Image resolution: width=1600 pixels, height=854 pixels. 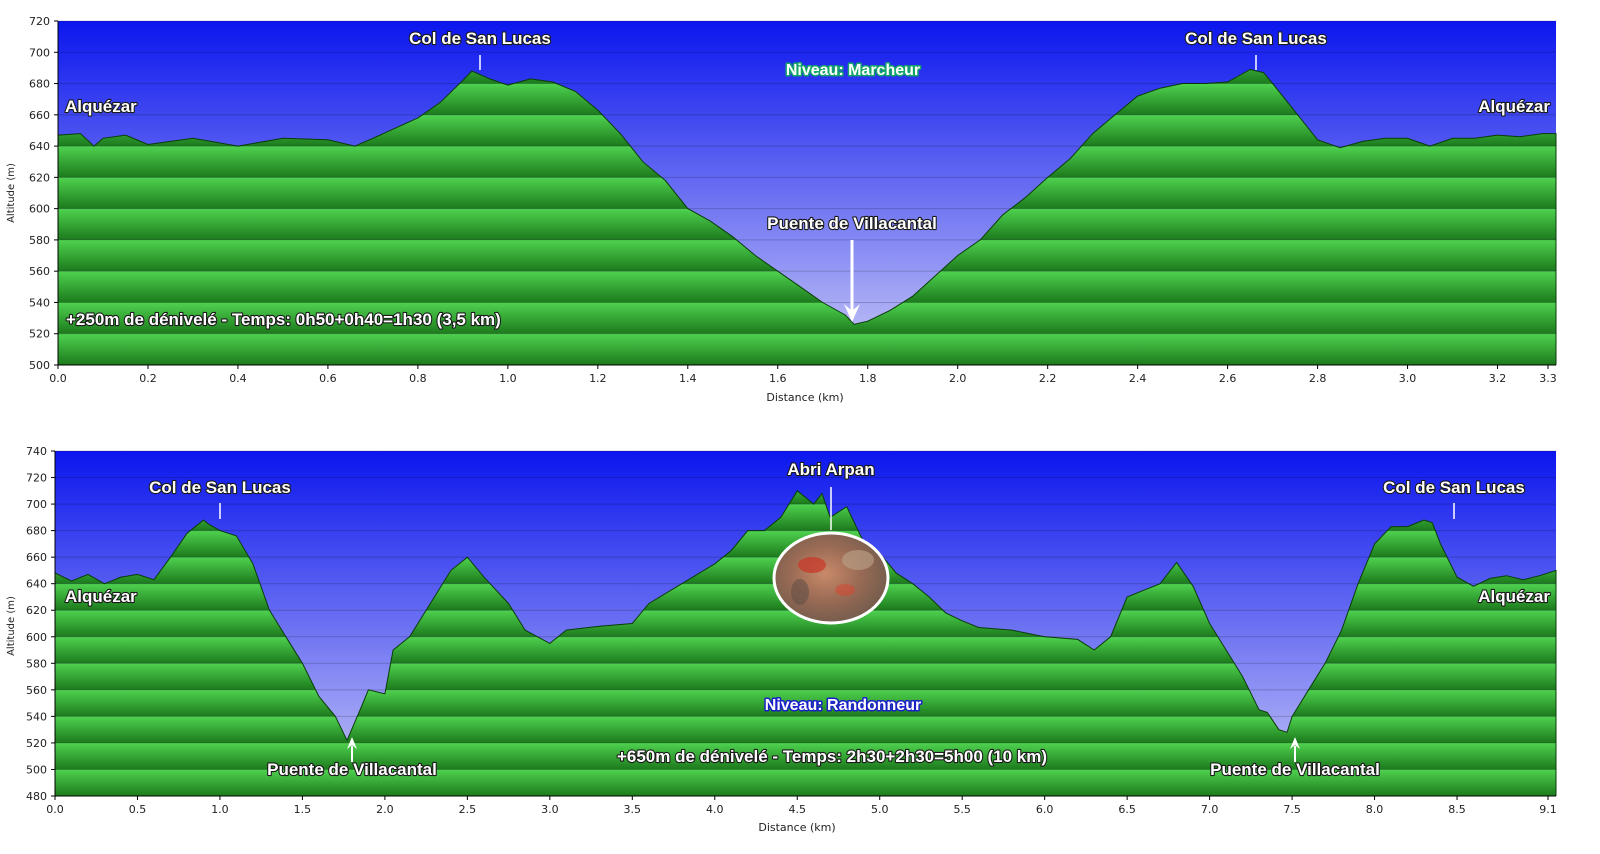 I want to click on y-tick-label: 740, so click(x=36, y=451).